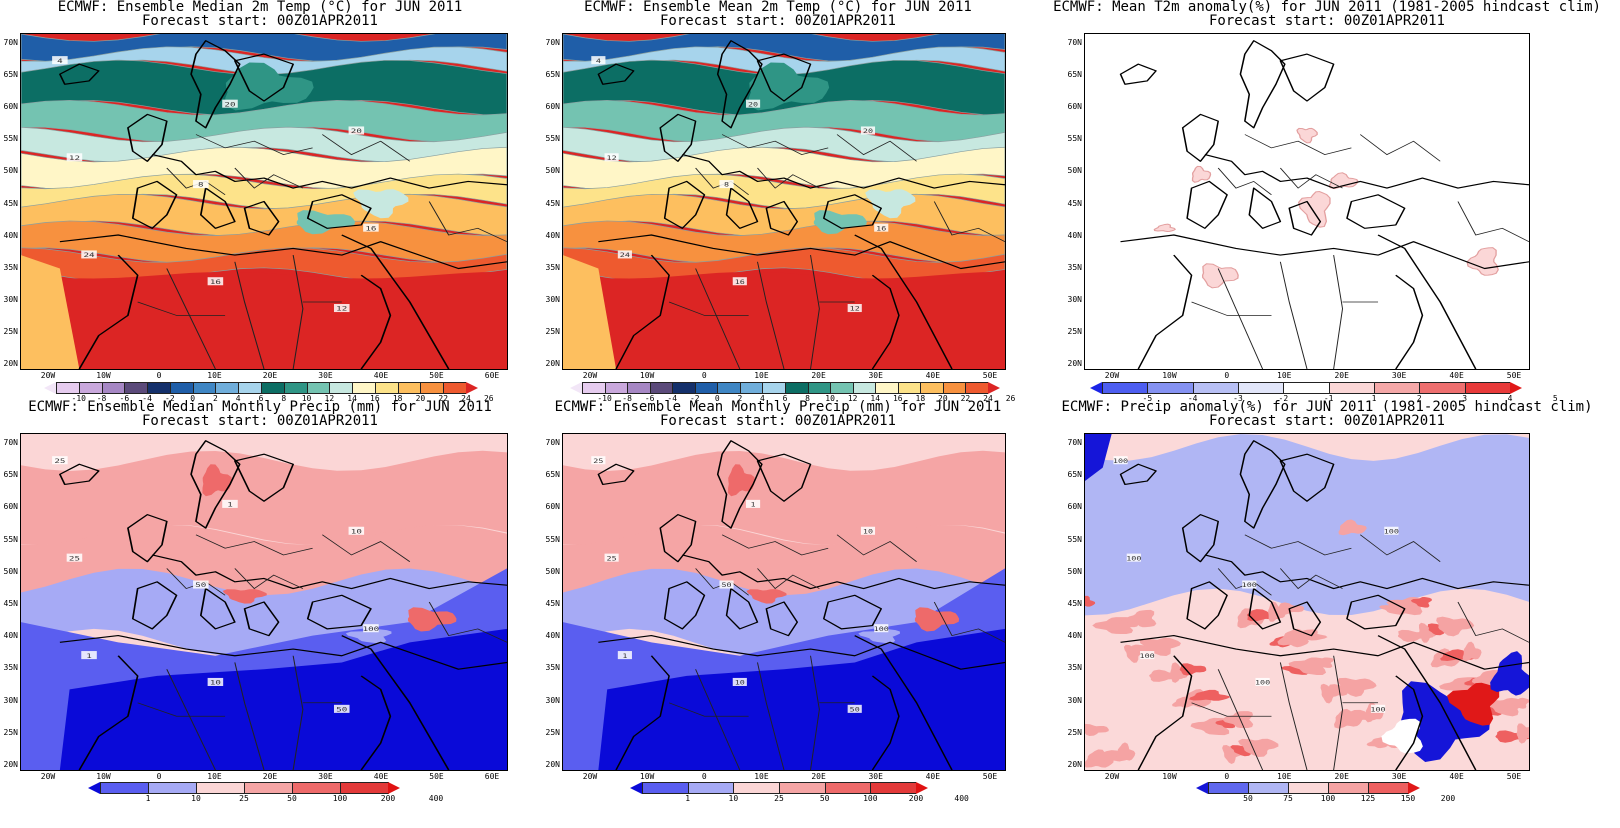 This screenshot has height=828, width=1620. Describe the element at coordinates (1147, 398) in the screenshot. I see `colorbar-tick-label: -5` at that location.